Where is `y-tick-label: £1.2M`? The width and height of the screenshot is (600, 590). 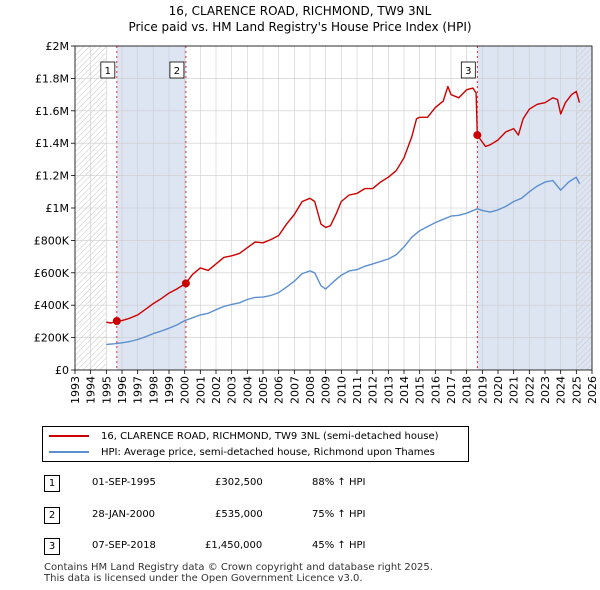
y-tick-label: £1.2M is located at coordinates (52, 176).